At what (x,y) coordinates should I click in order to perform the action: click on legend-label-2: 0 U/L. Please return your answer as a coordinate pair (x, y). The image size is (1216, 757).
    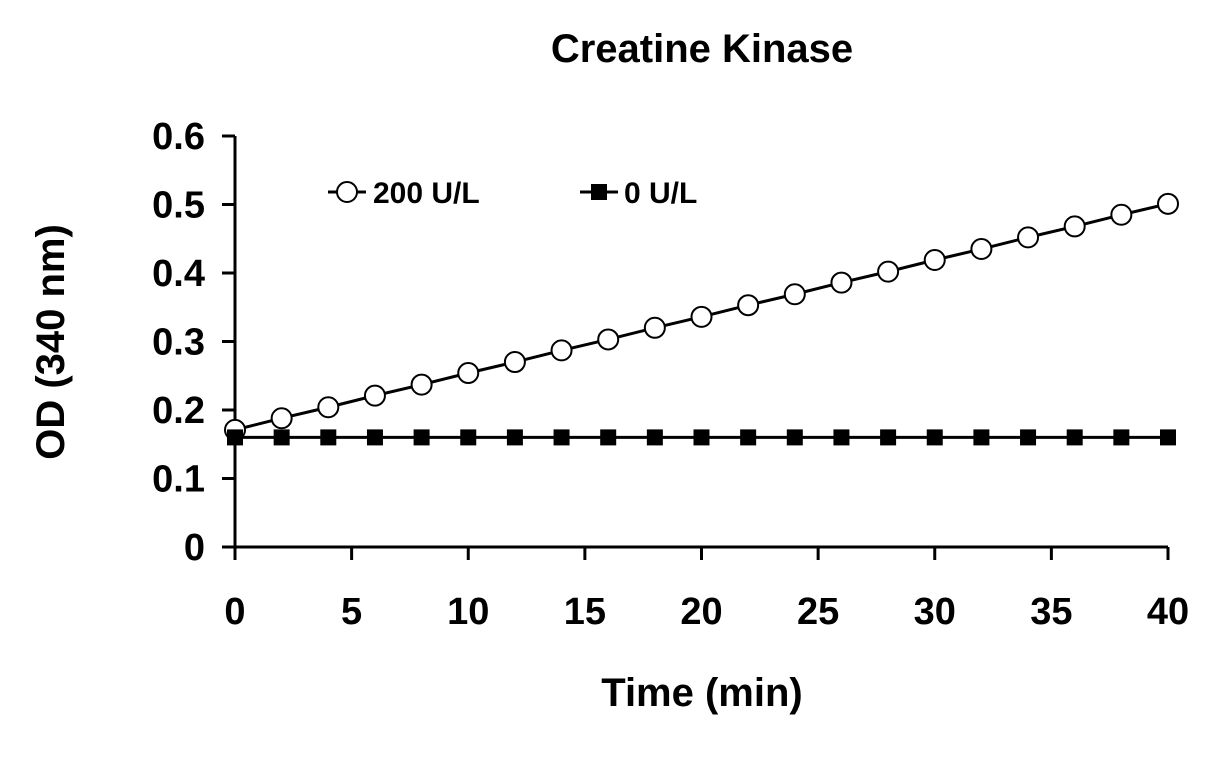
    Looking at the image, I should click on (660, 193).